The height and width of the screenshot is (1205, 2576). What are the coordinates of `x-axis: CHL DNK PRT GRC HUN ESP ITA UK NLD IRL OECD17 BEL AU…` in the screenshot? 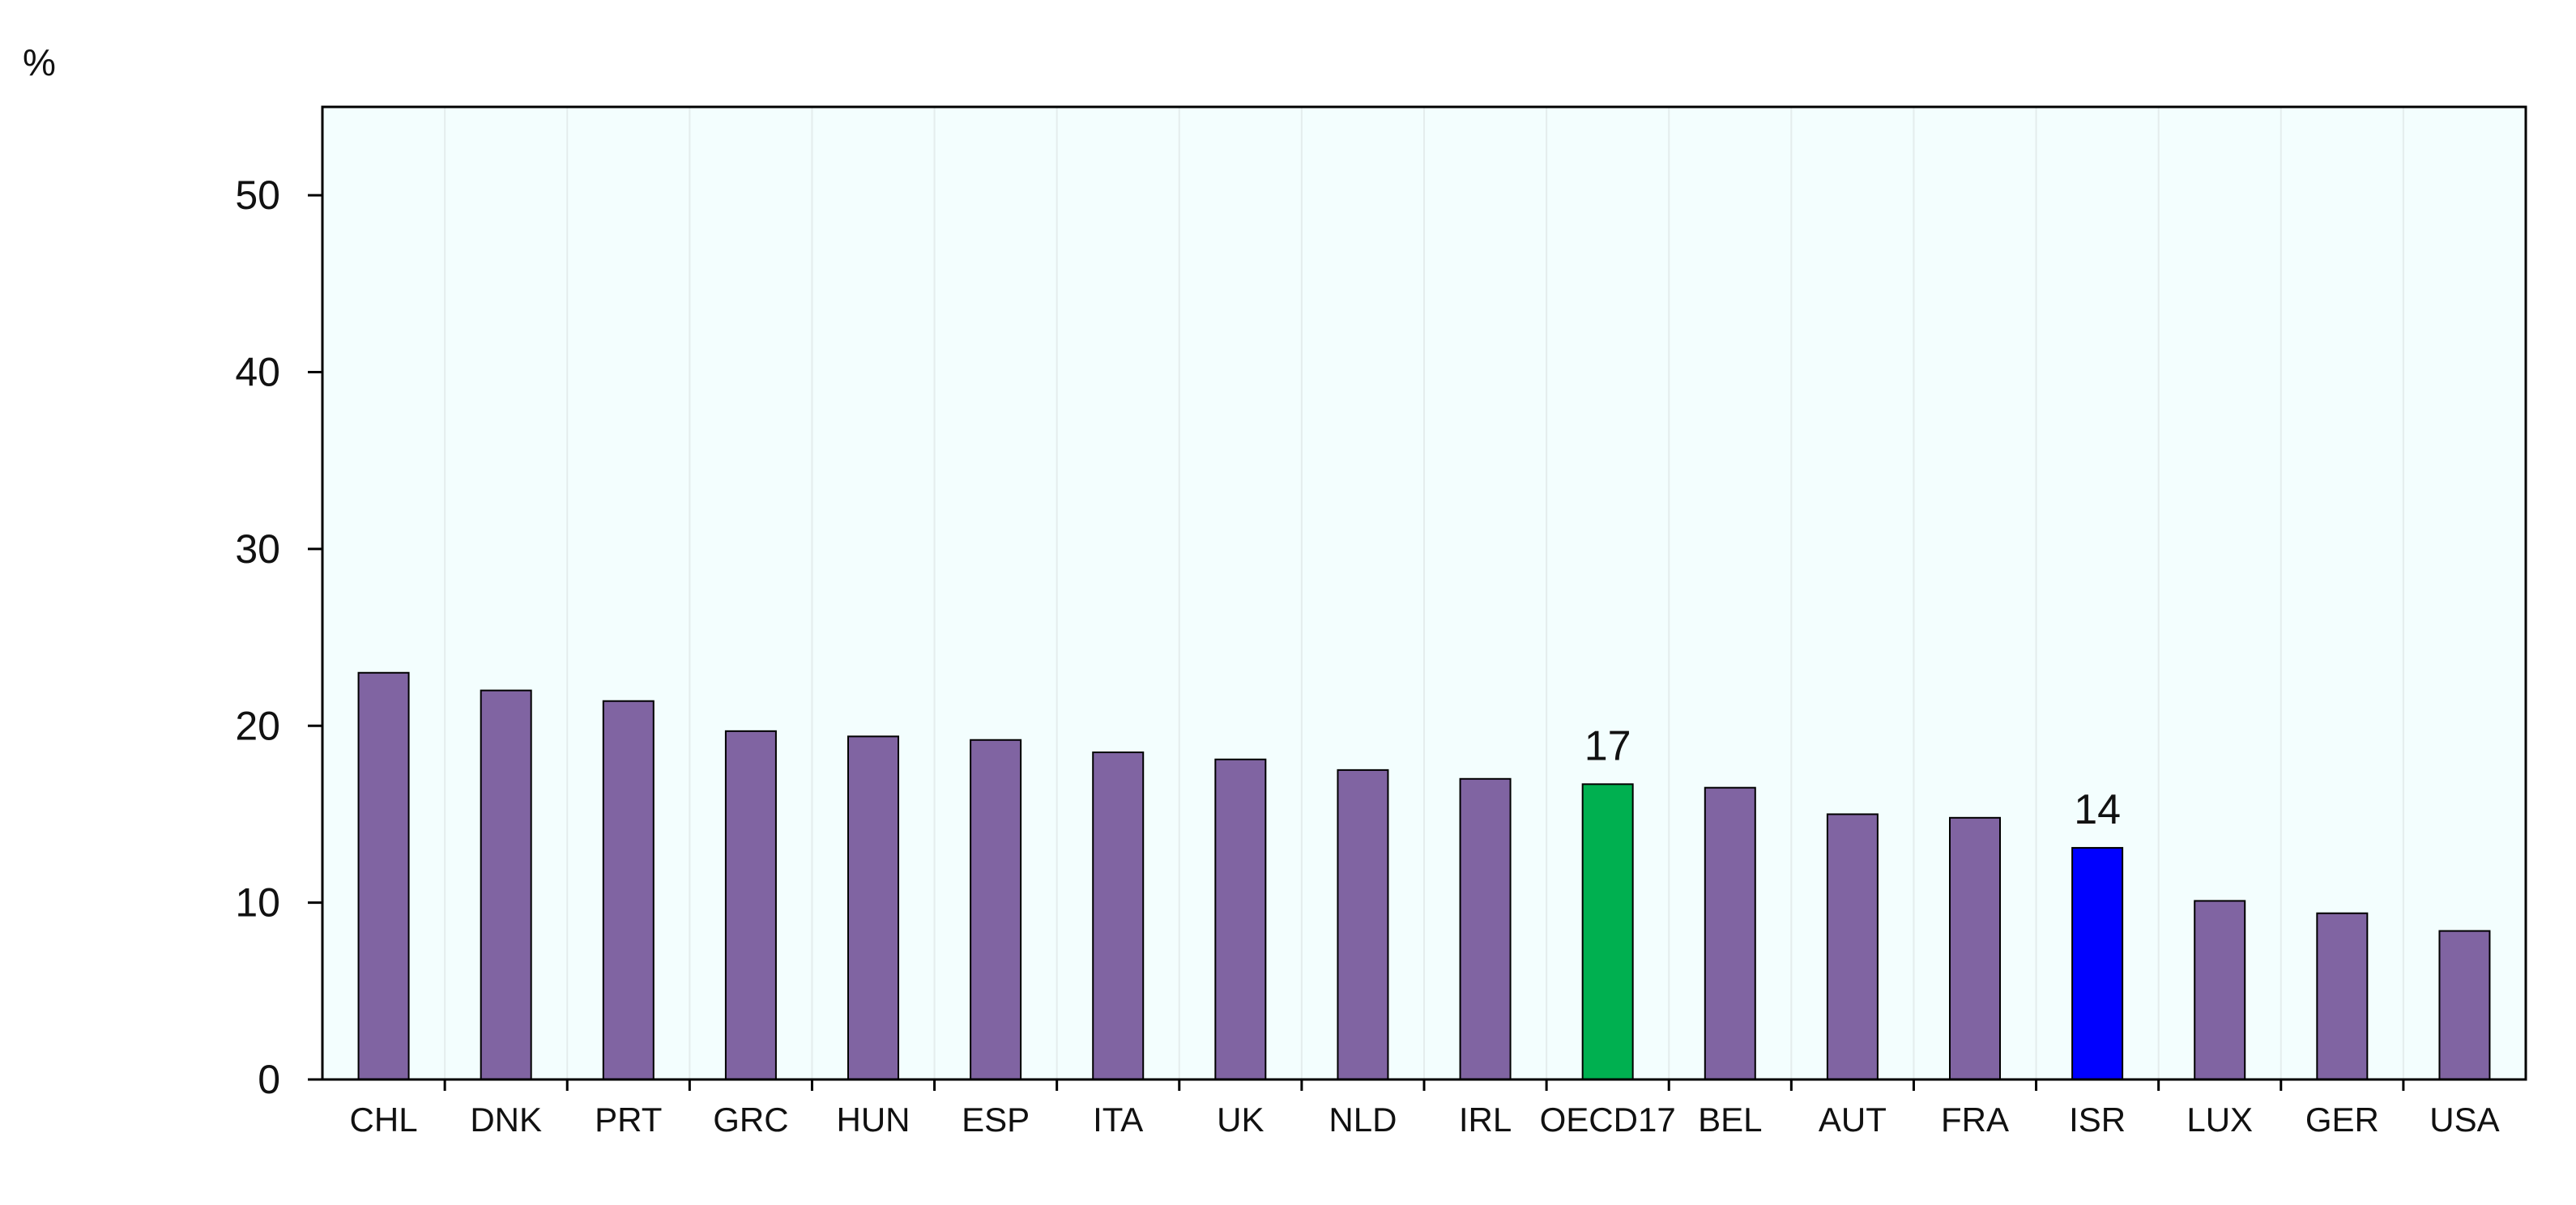 It's located at (1425, 1109).